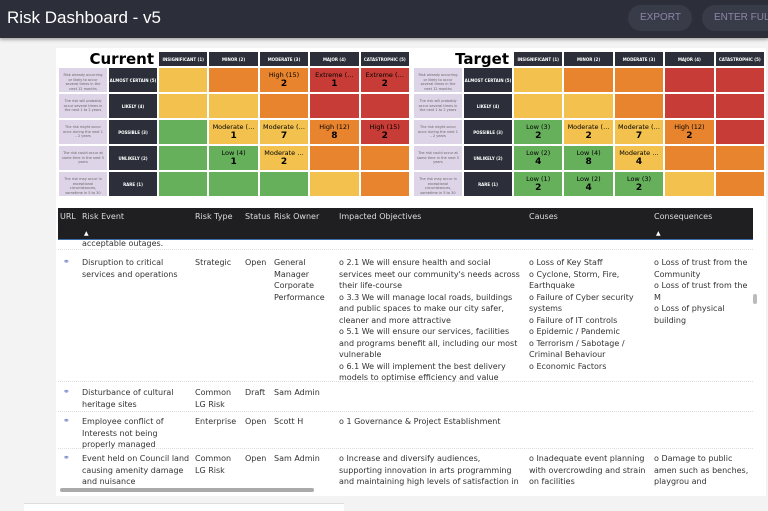  I want to click on column-header-status: Status, so click(258, 216).